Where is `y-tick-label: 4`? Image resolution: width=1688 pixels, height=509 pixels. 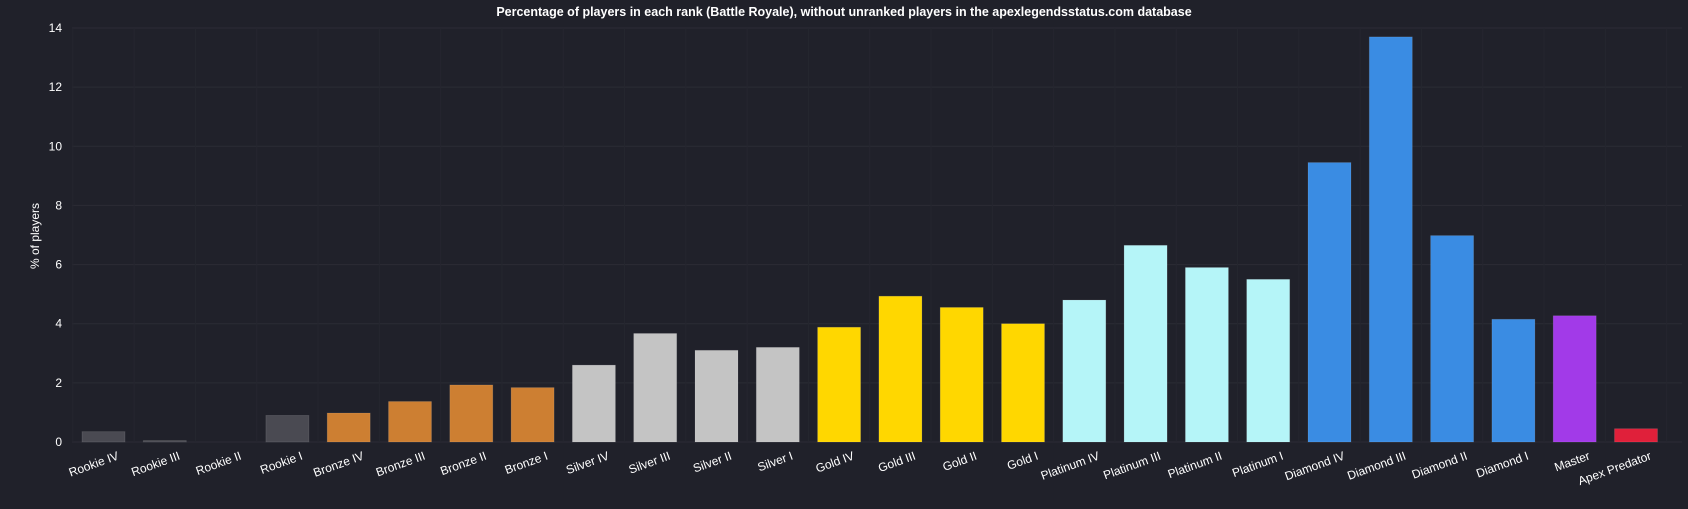
y-tick-label: 4 is located at coordinates (58, 324).